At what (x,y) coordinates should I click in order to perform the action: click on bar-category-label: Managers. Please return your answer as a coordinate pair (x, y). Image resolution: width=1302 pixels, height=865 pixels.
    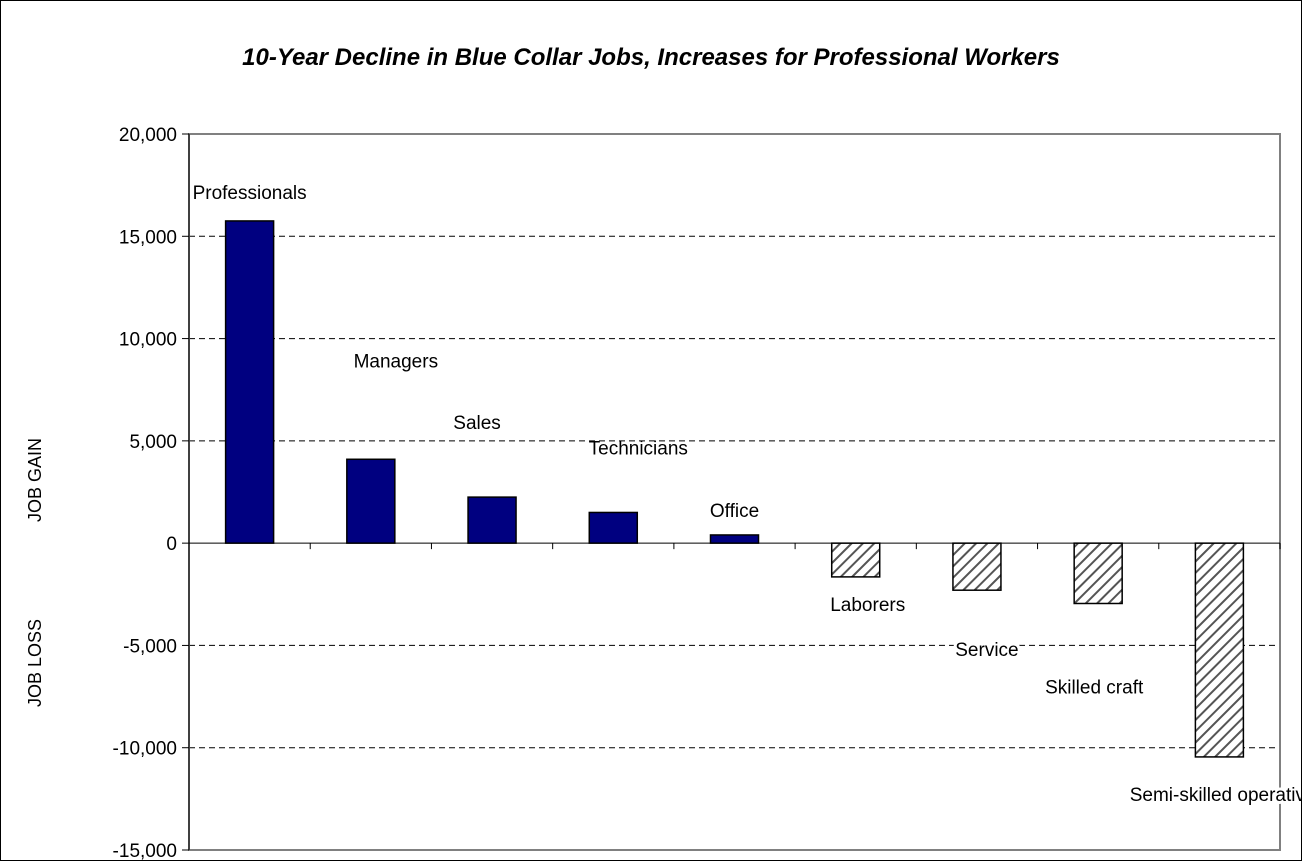
    Looking at the image, I should click on (396, 361).